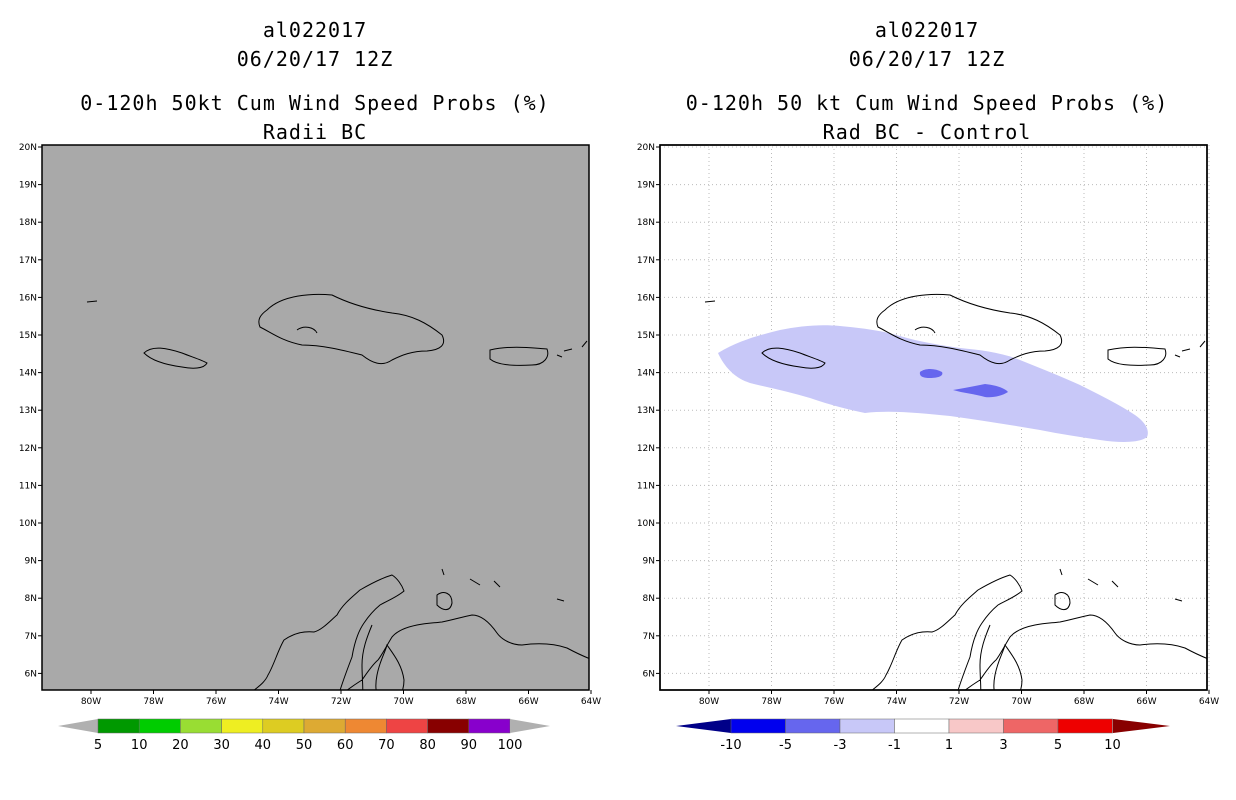  Describe the element at coordinates (894, 745) in the screenshot. I see `colorbar-label: -1` at that location.